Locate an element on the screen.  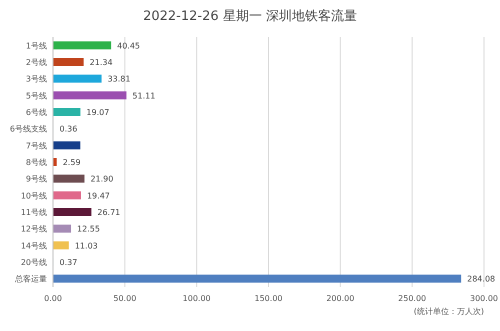
y-tick-label: 9号线 is located at coordinates (36, 179).